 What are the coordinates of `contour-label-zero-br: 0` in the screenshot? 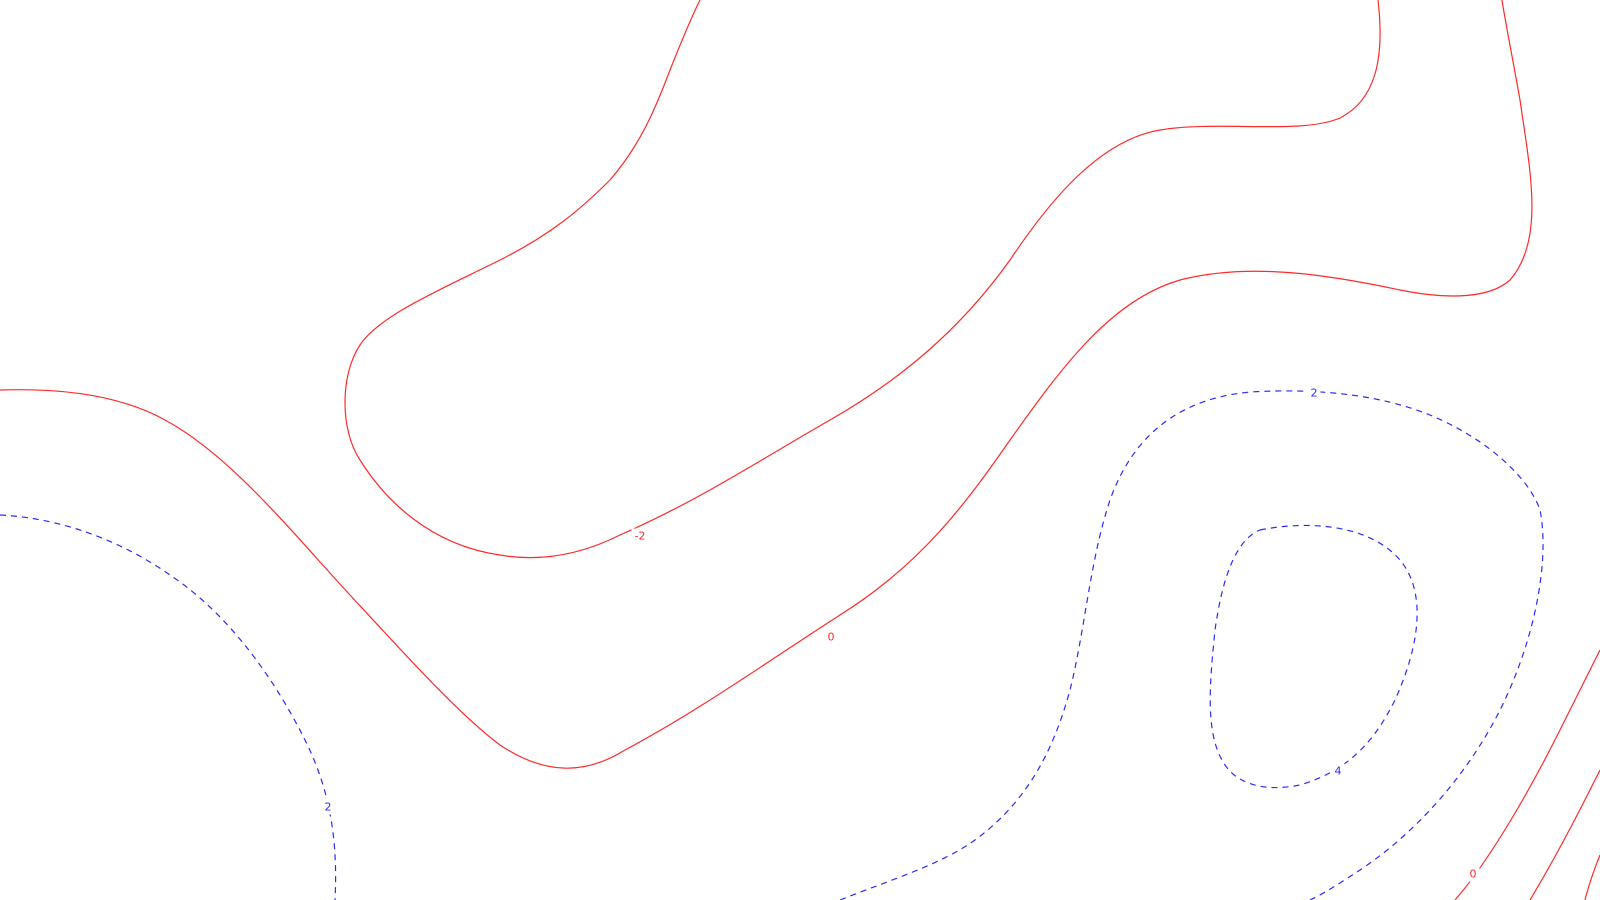 It's located at (1473, 874).